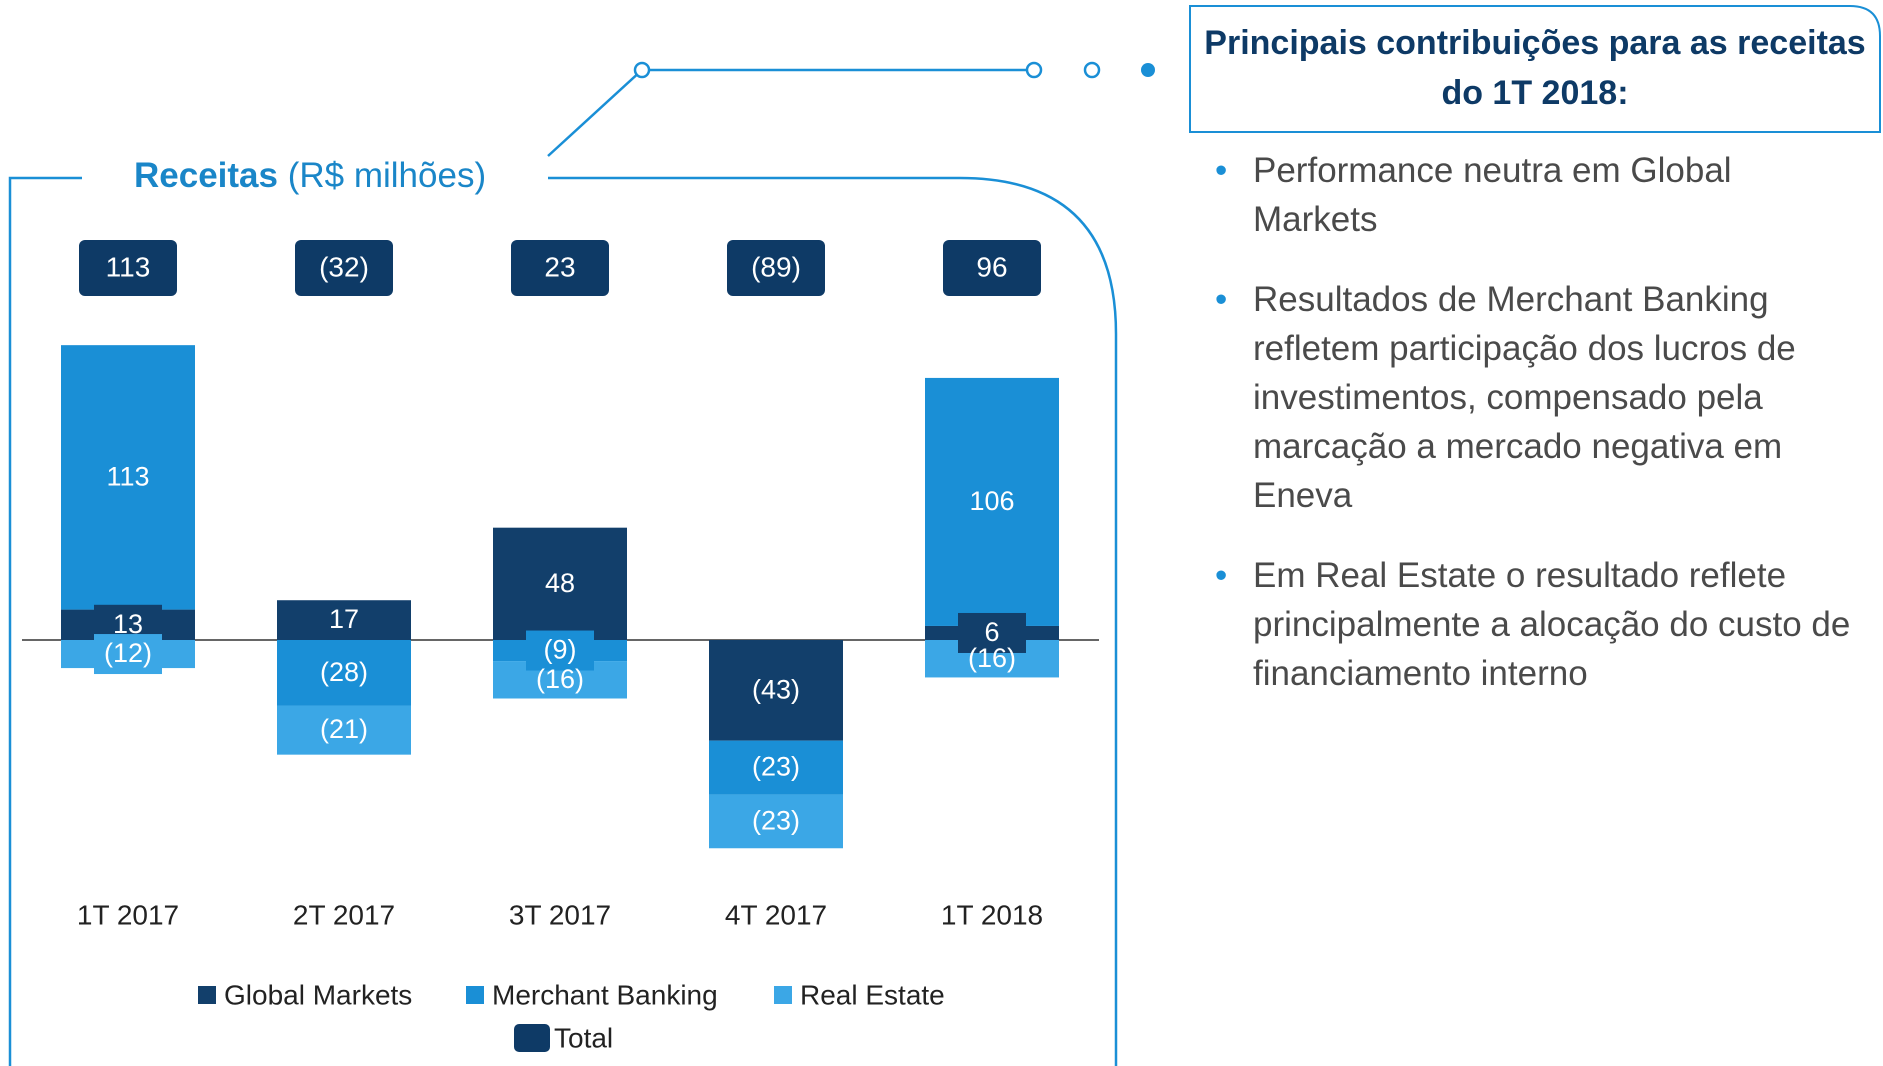  I want to click on legend-label: Global Markets, so click(318, 994).